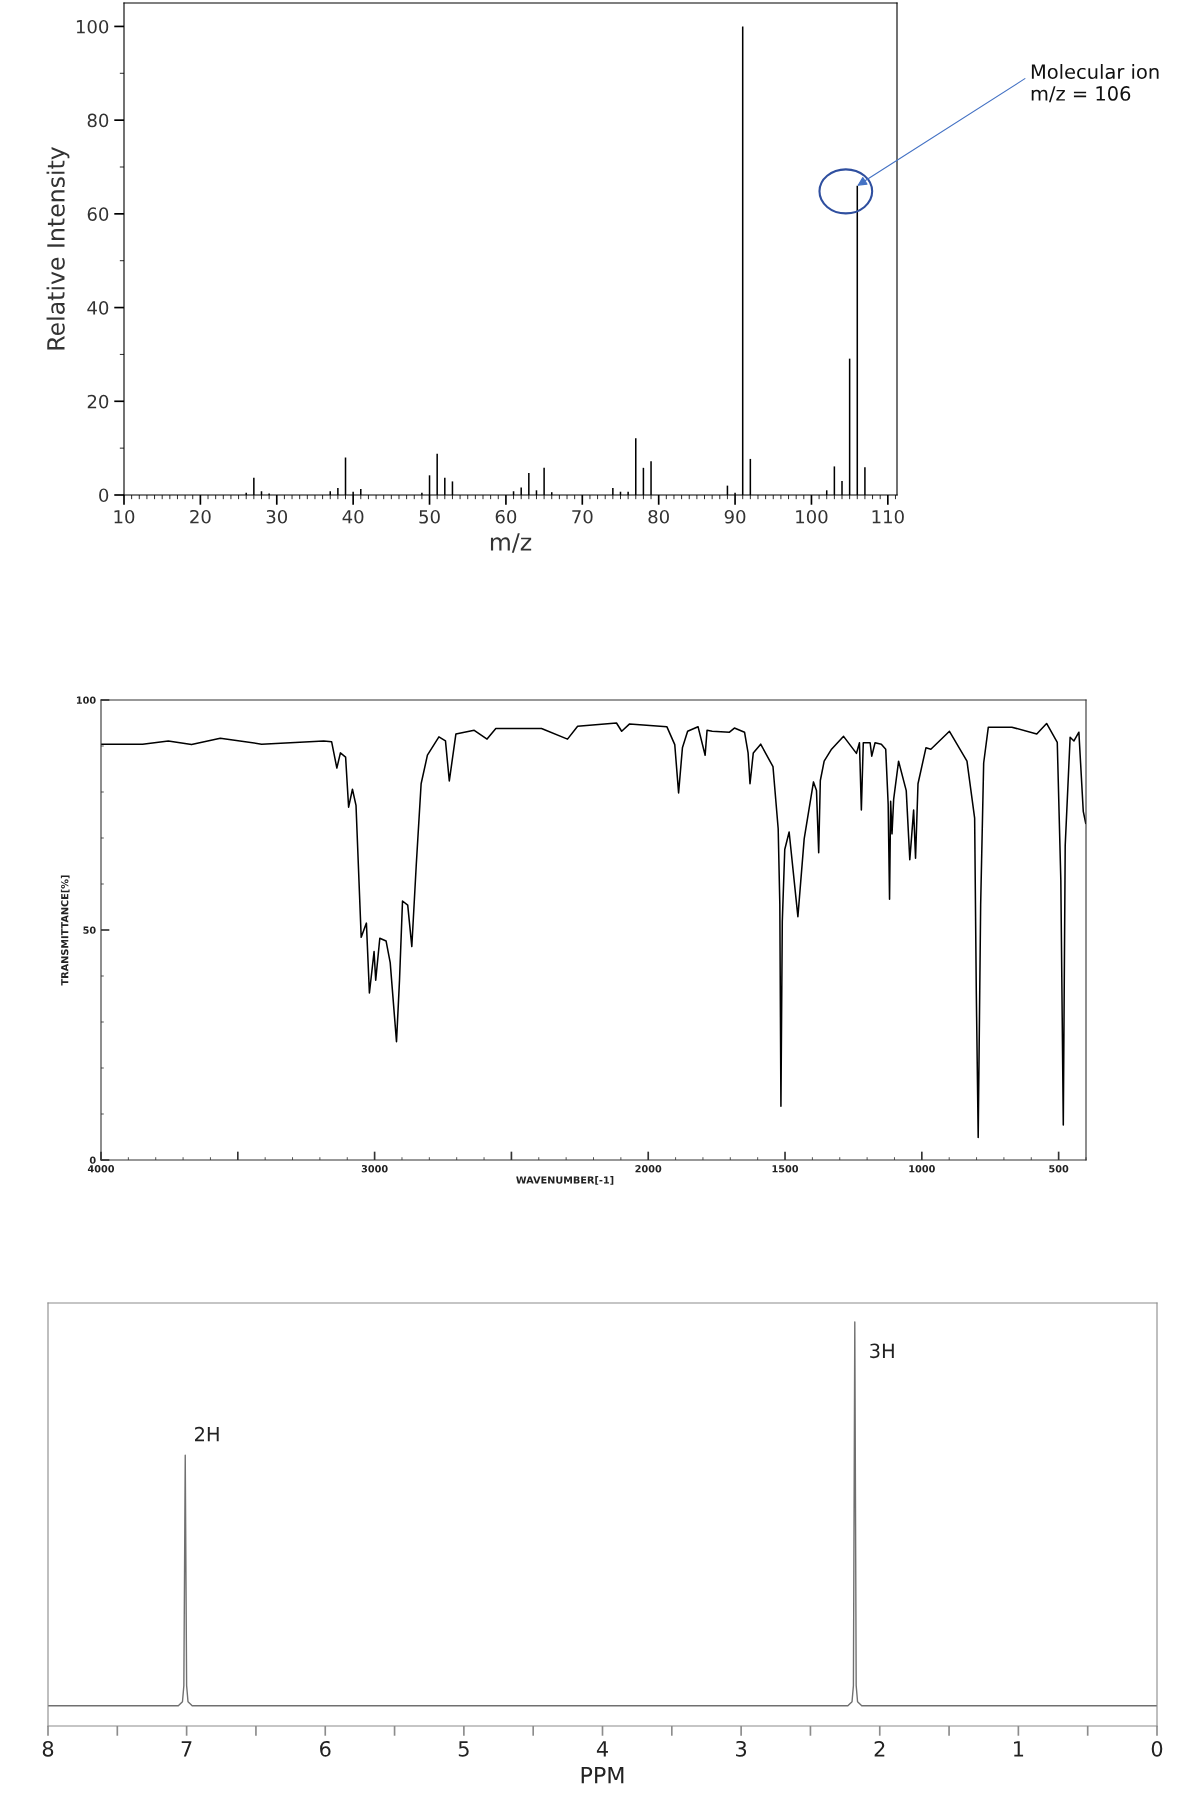 Image resolution: width=1179 pixels, height=1809 pixels. I want to click on y-tick-label: 20, so click(98, 401).